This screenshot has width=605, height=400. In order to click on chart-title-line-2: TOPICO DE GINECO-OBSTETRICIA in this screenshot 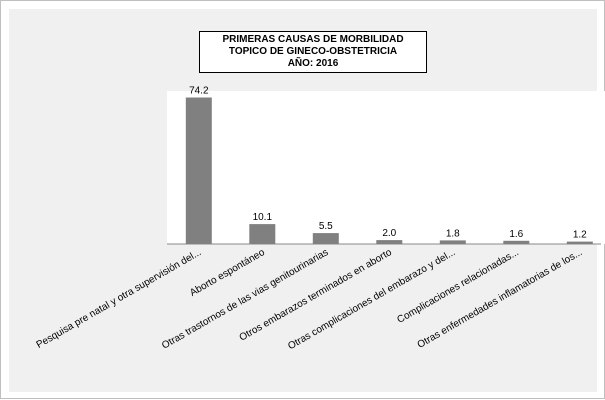, I will do `click(313, 51)`.